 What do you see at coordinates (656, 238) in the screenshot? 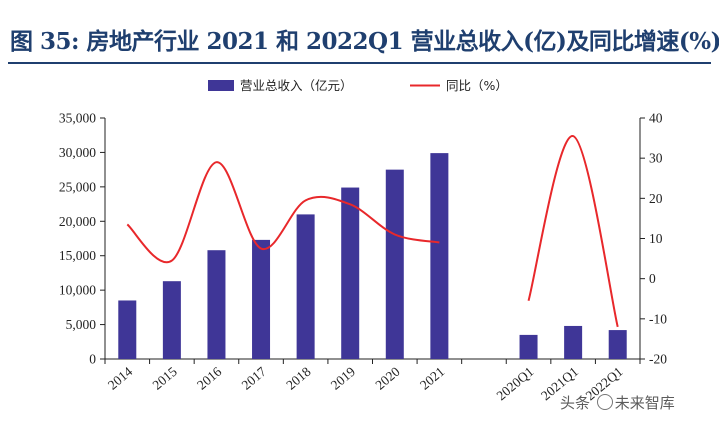
I see `y-right-tick-label: 10` at bounding box center [656, 238].